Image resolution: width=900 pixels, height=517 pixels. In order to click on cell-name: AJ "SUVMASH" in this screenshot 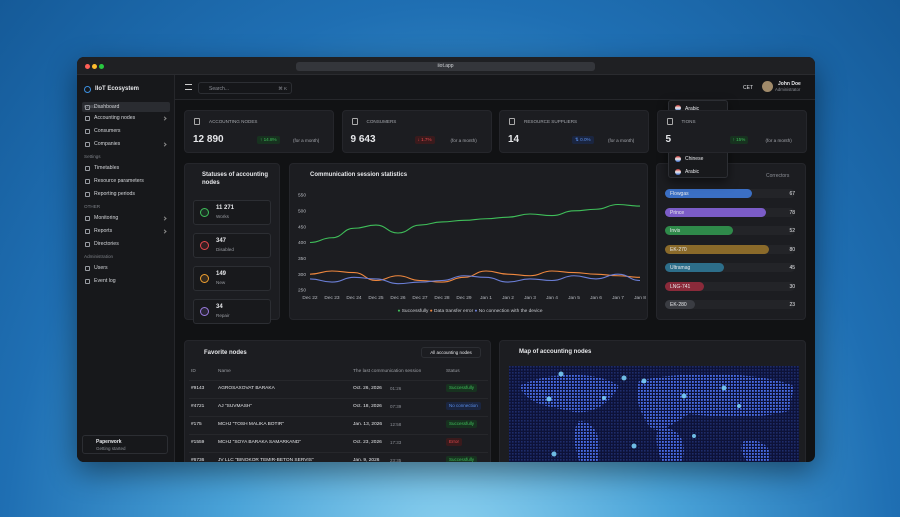, I will do `click(235, 406)`.